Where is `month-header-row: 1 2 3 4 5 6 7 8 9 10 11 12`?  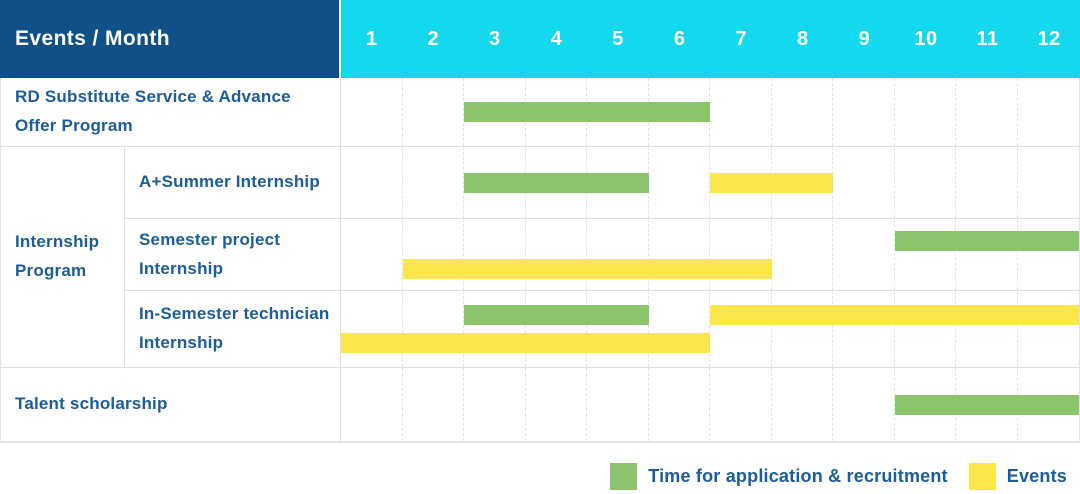
month-header-row: 1 2 3 4 5 6 7 8 9 10 11 12 is located at coordinates (710, 39).